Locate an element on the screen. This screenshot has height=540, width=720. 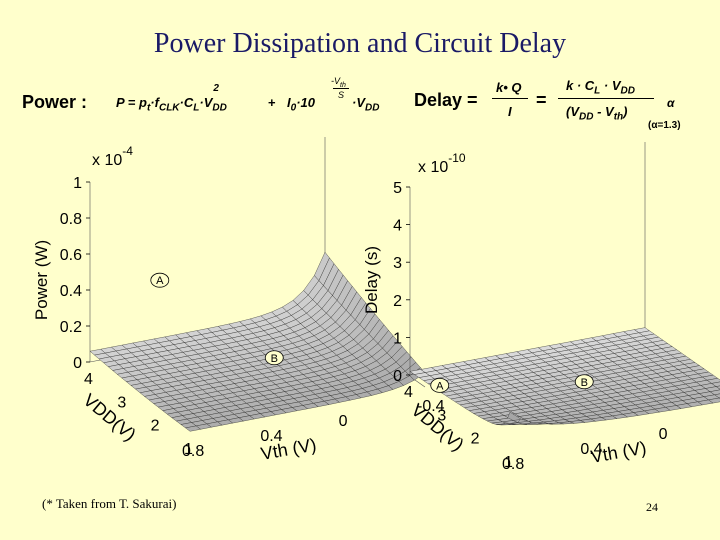
page-number: 24 is located at coordinates (652, 507).